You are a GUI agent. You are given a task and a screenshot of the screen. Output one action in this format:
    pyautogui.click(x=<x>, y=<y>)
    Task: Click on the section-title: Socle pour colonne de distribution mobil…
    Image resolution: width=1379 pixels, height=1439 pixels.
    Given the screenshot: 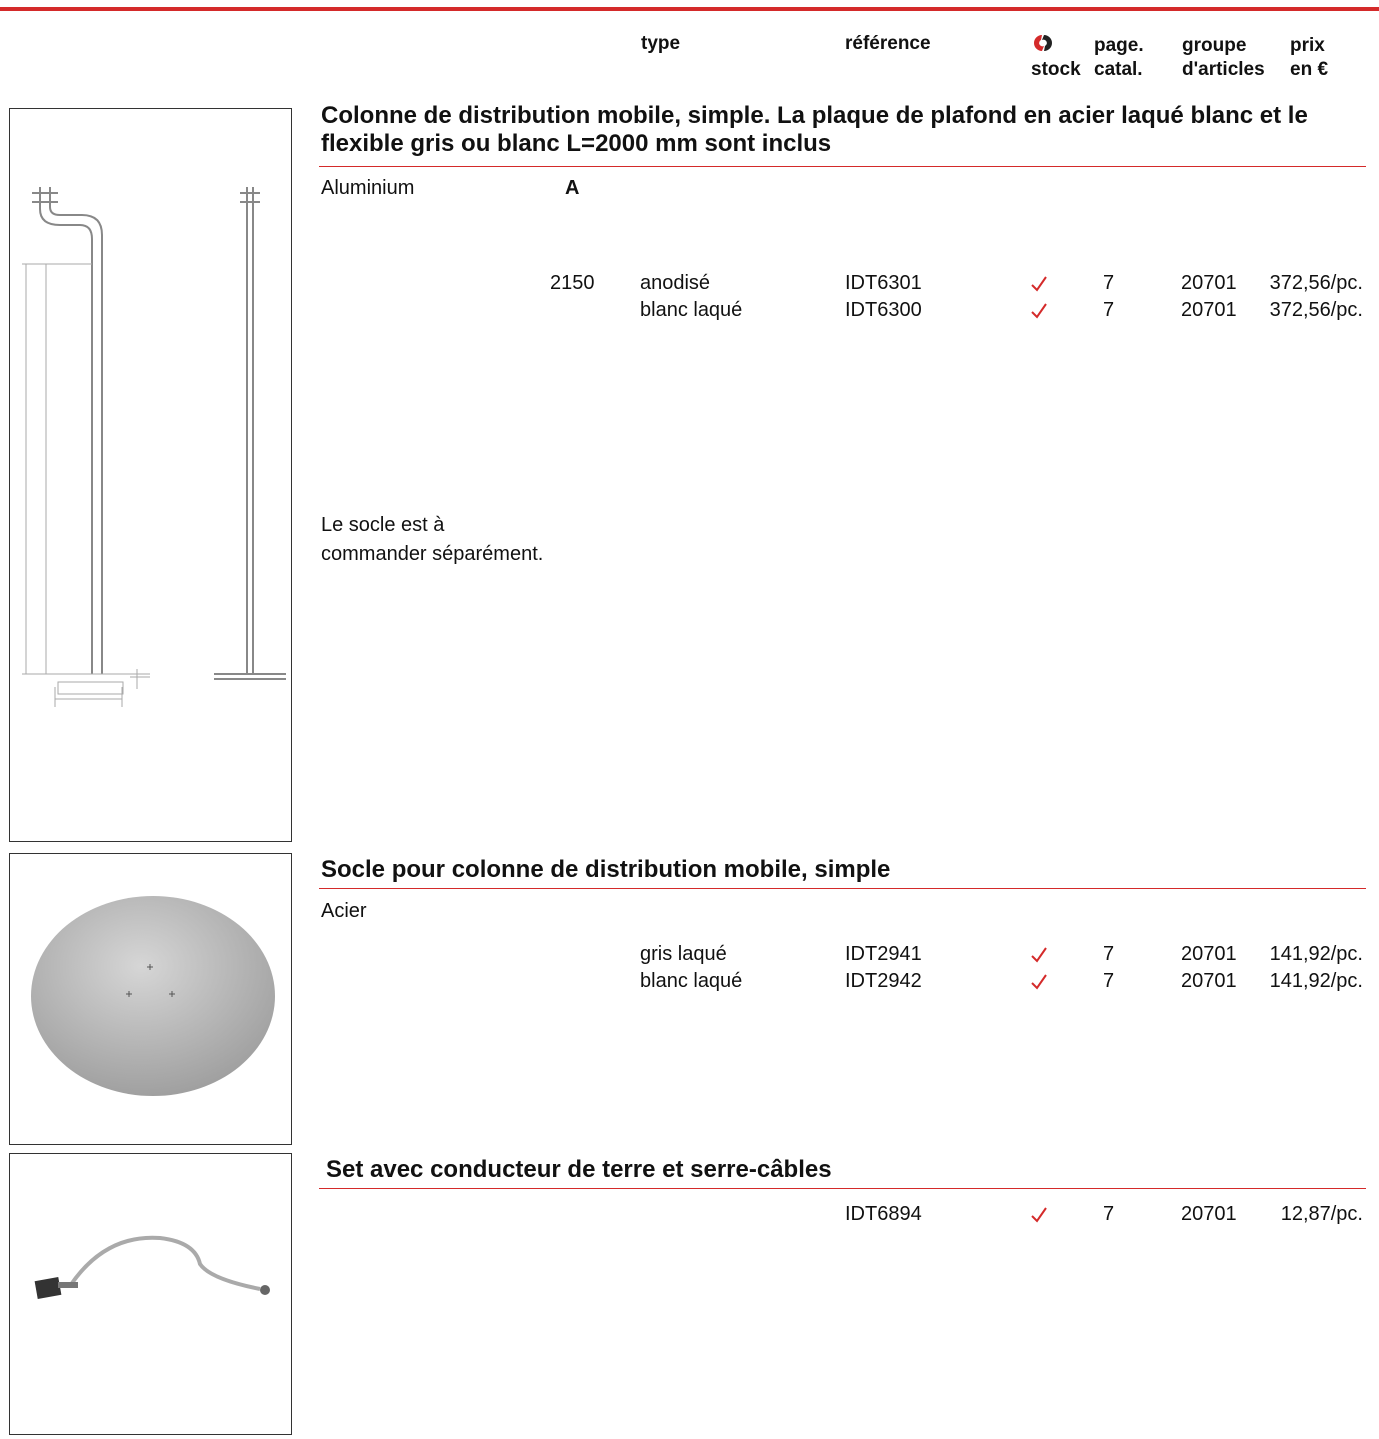 What is the action you would take?
    pyautogui.click(x=606, y=869)
    